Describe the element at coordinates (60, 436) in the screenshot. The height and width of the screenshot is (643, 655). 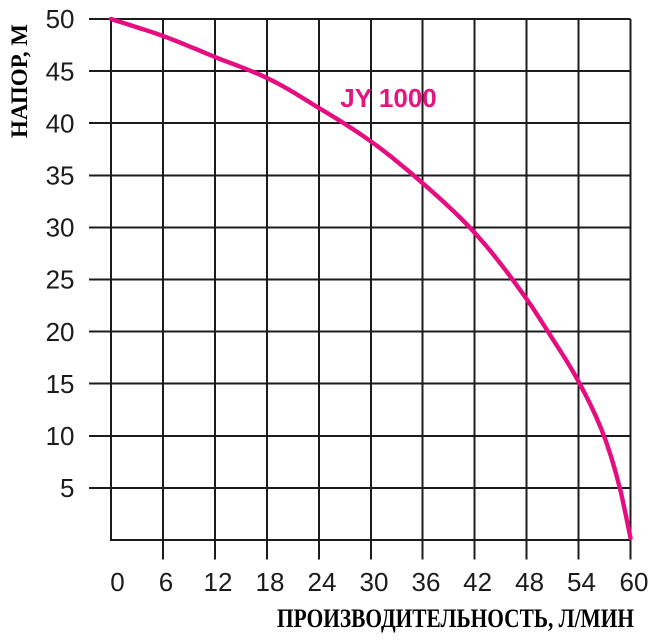
I see `svg-text: 10` at that location.